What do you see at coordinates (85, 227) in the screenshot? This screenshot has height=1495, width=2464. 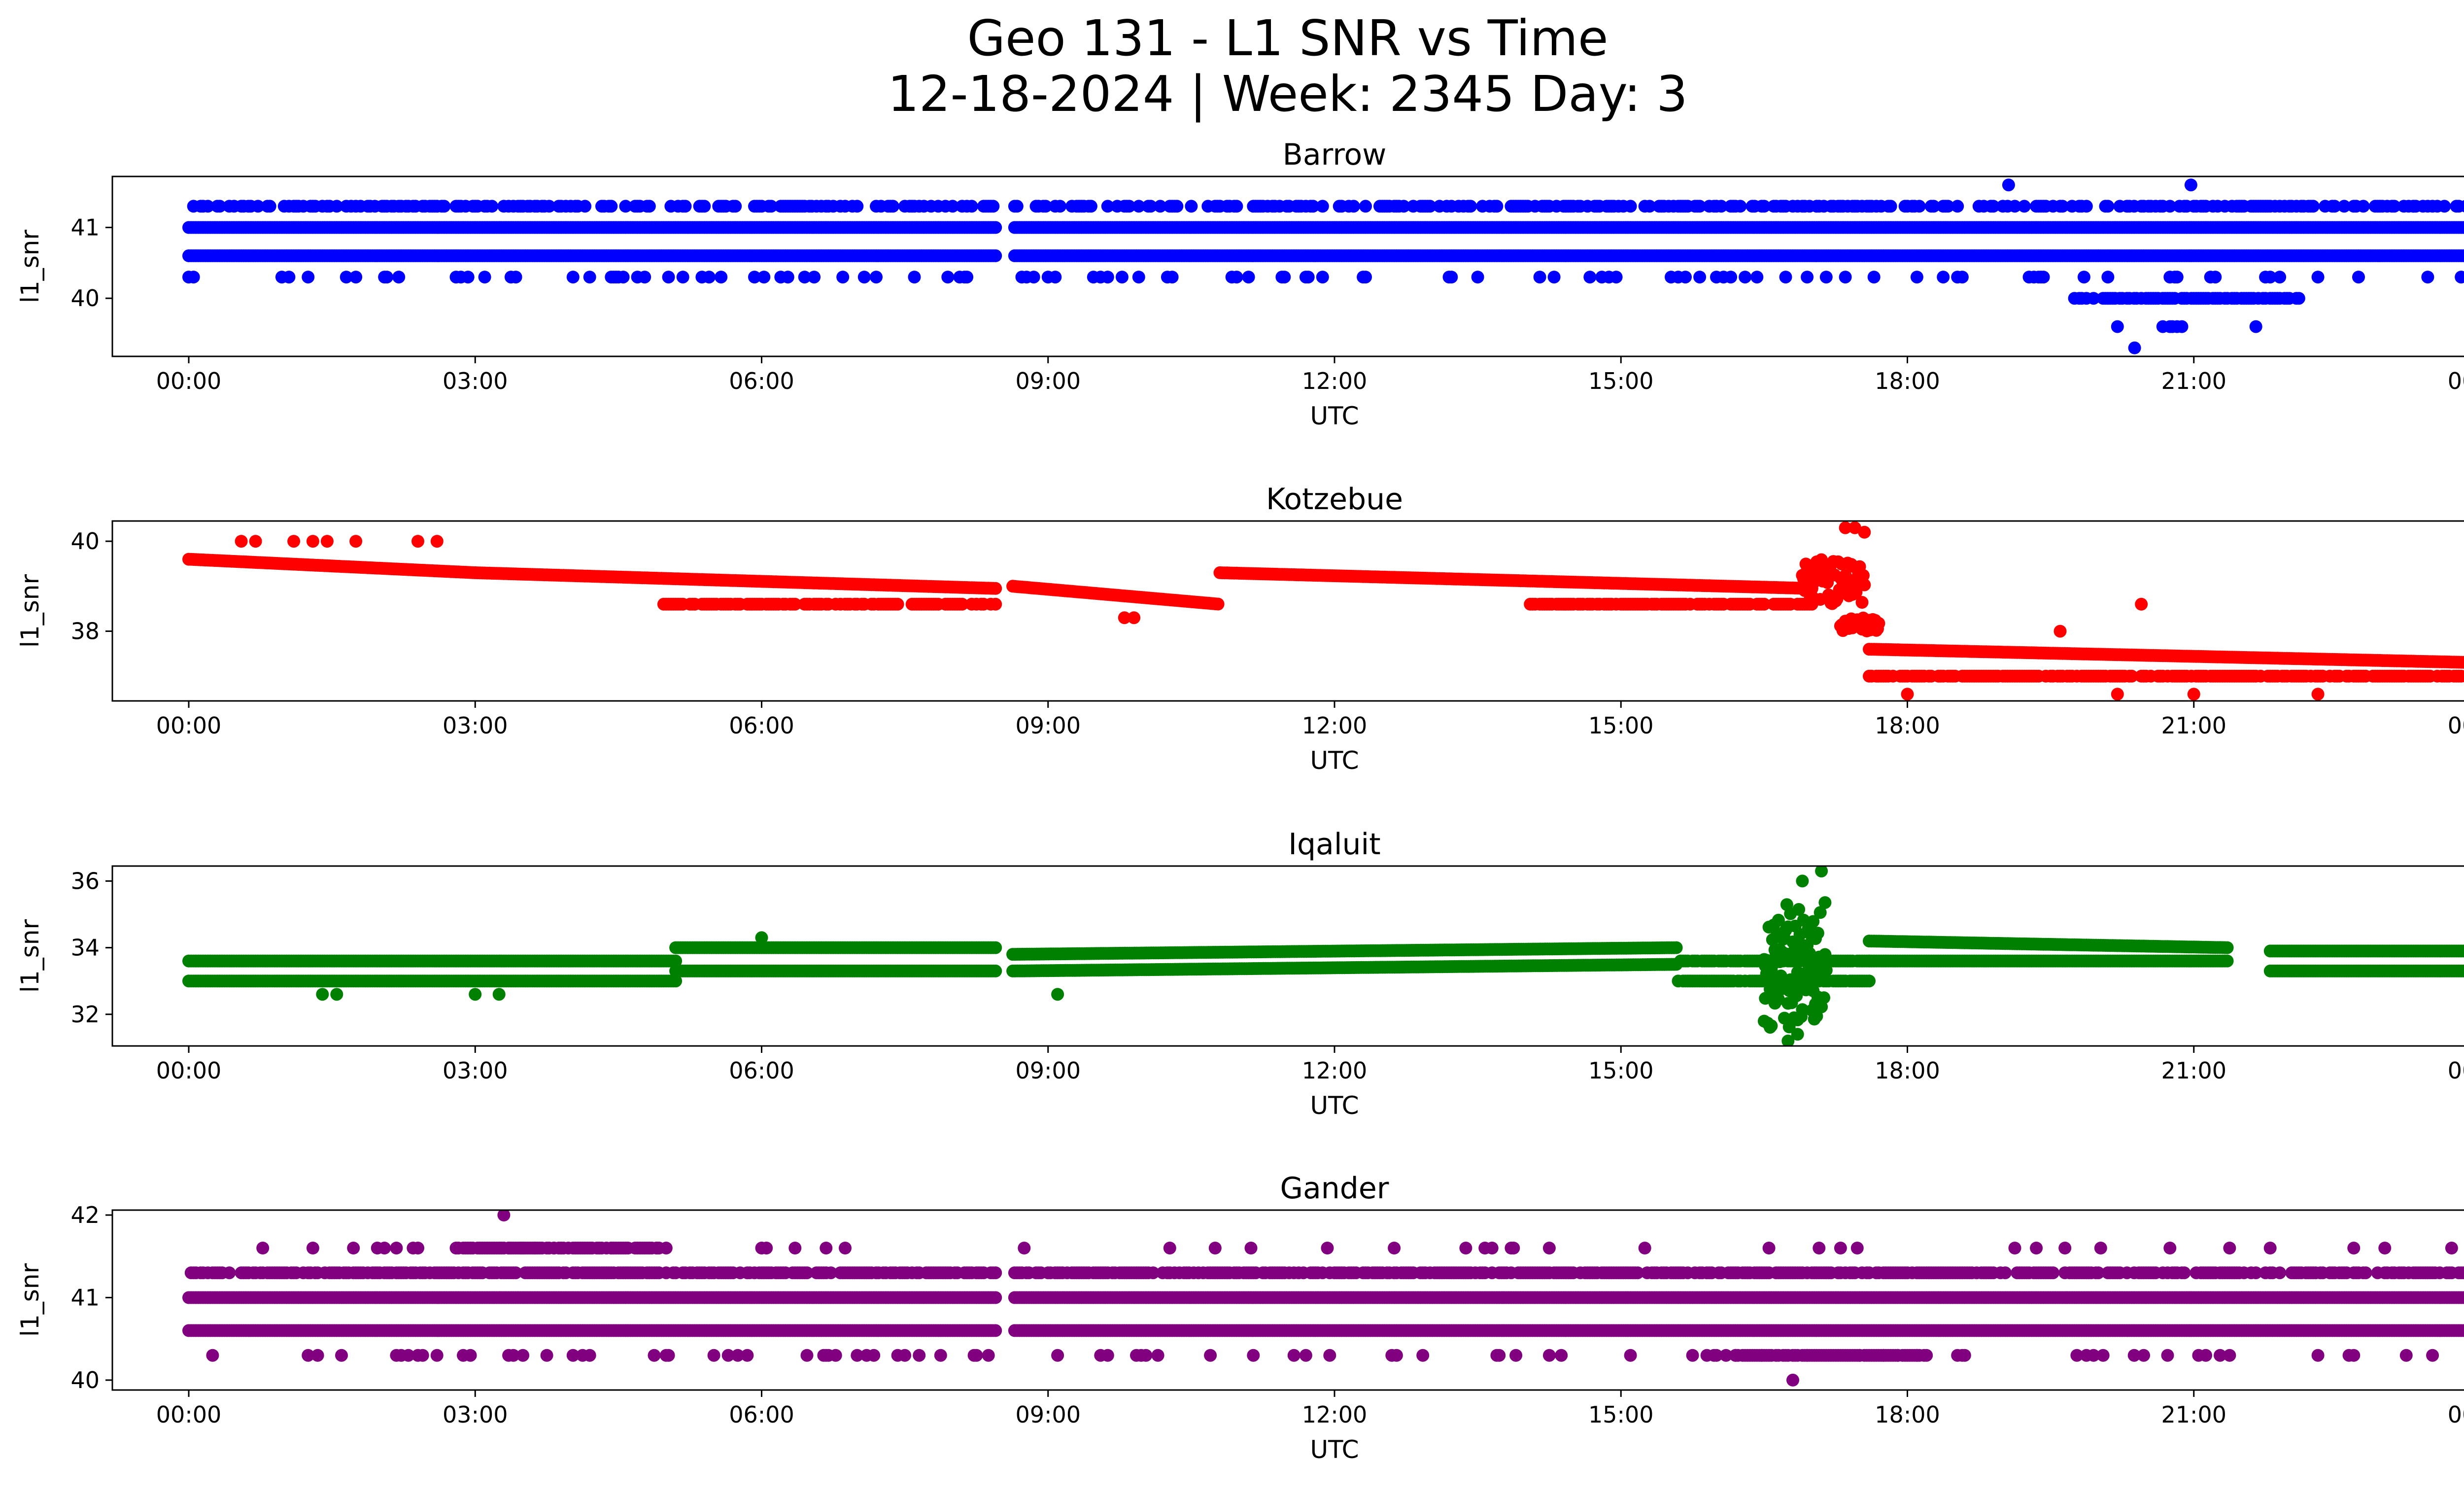 I see `y-tick-label: 41` at bounding box center [85, 227].